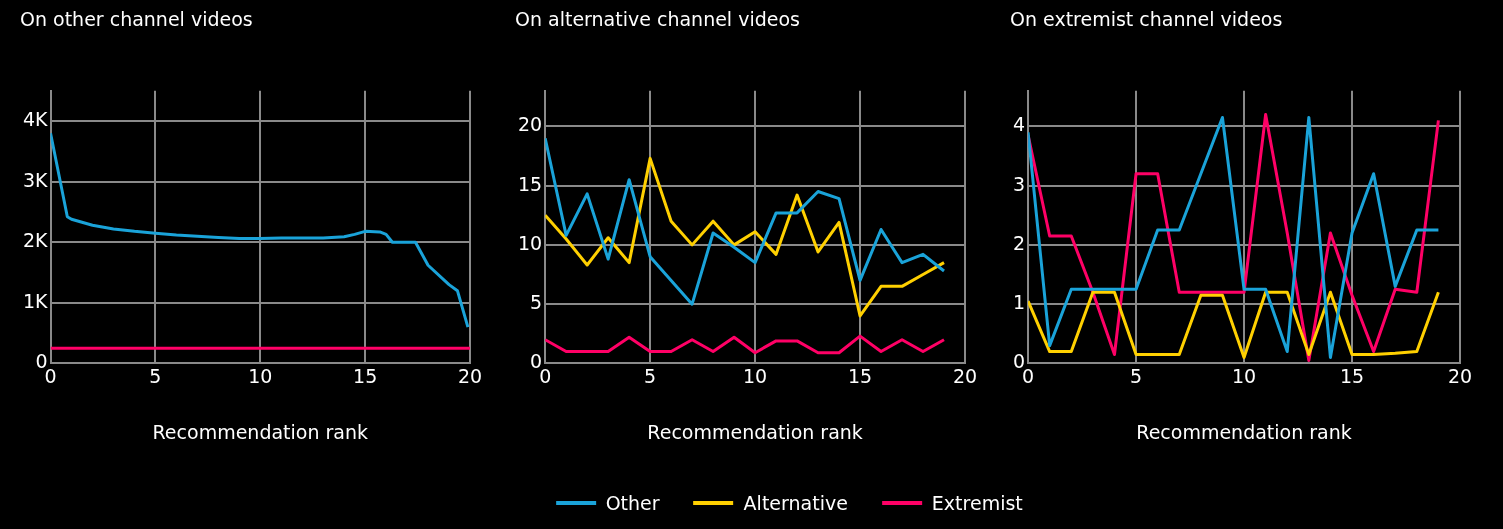 Image resolution: width=1503 pixels, height=529 pixels. I want to click on y-tick-label: 2, so click(1019, 242).